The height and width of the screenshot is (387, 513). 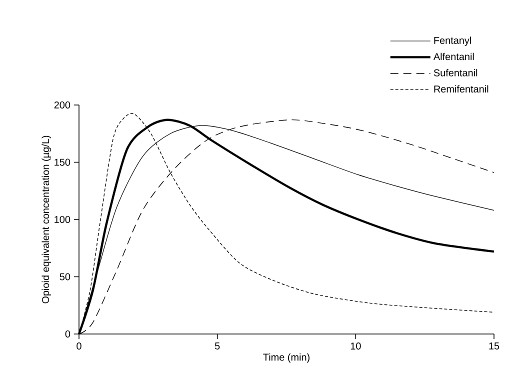 I want to click on y-tick-label: 150, so click(x=62, y=162).